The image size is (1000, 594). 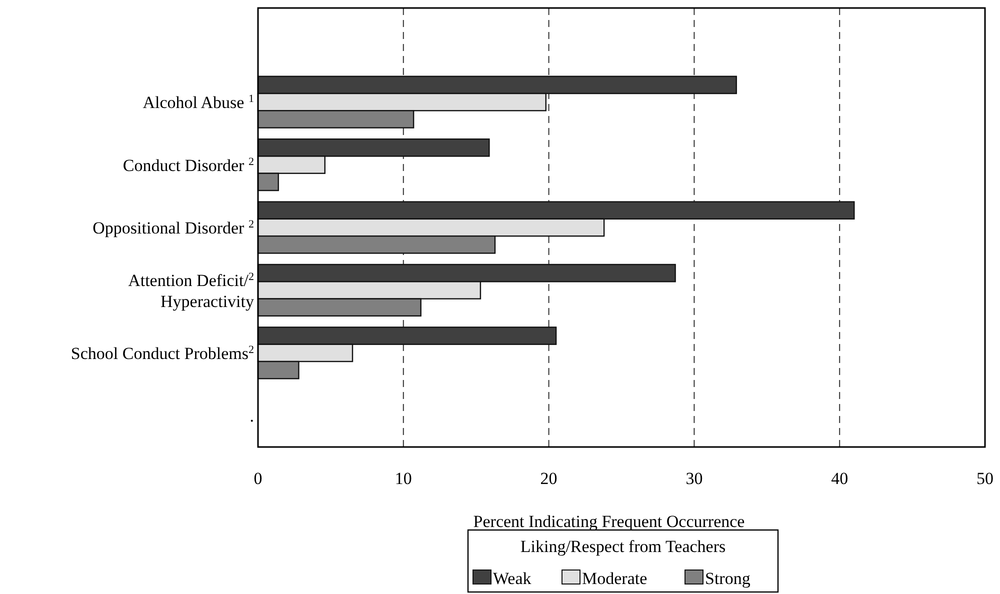 What do you see at coordinates (162, 353) in the screenshot?
I see `y-tick-label: School Conduct Problems$^{2}$` at bounding box center [162, 353].